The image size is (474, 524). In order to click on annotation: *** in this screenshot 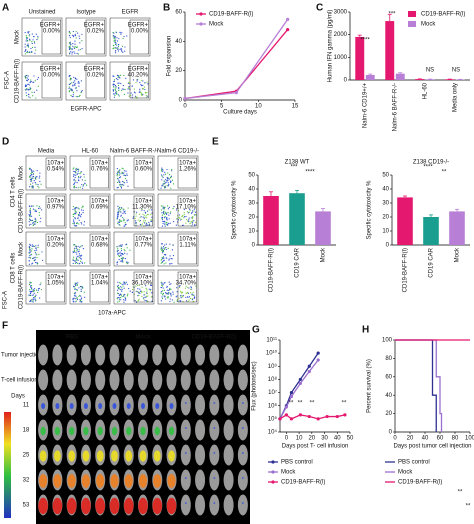, I will do `click(392, 15)`.